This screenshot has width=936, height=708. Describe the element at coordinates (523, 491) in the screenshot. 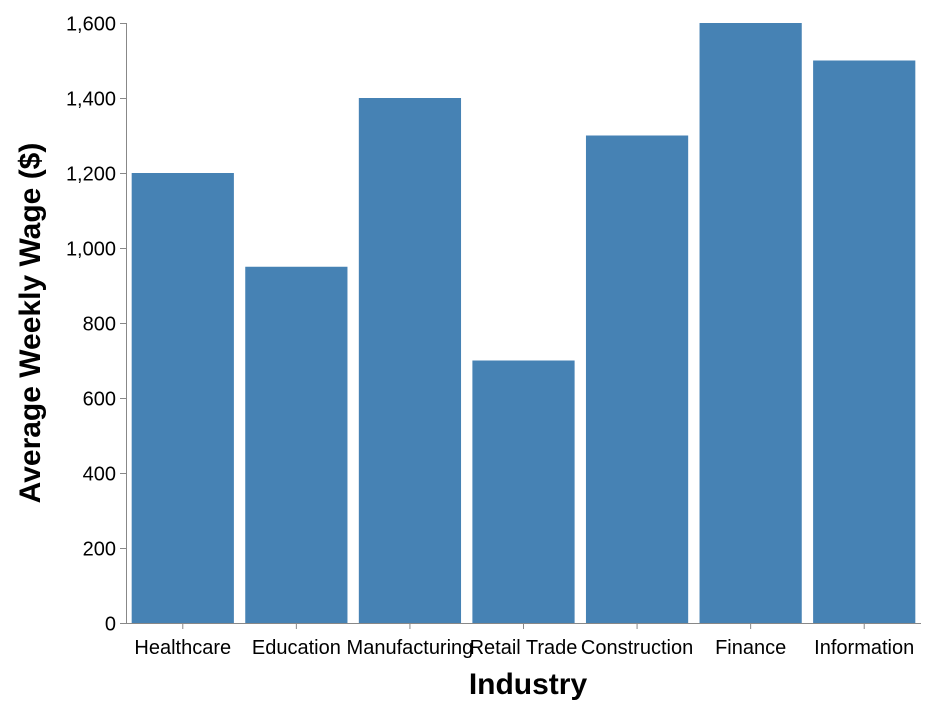

I see `bar-retail-trade` at that location.